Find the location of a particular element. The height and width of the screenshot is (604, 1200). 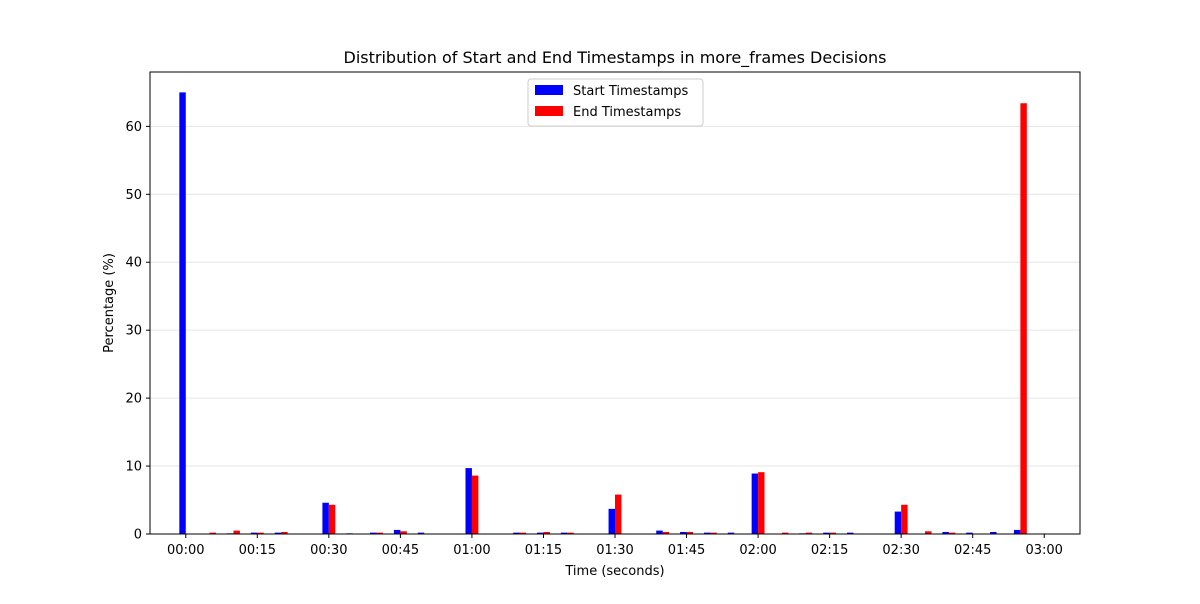

x-tick-label: 00:15 is located at coordinates (257, 550).